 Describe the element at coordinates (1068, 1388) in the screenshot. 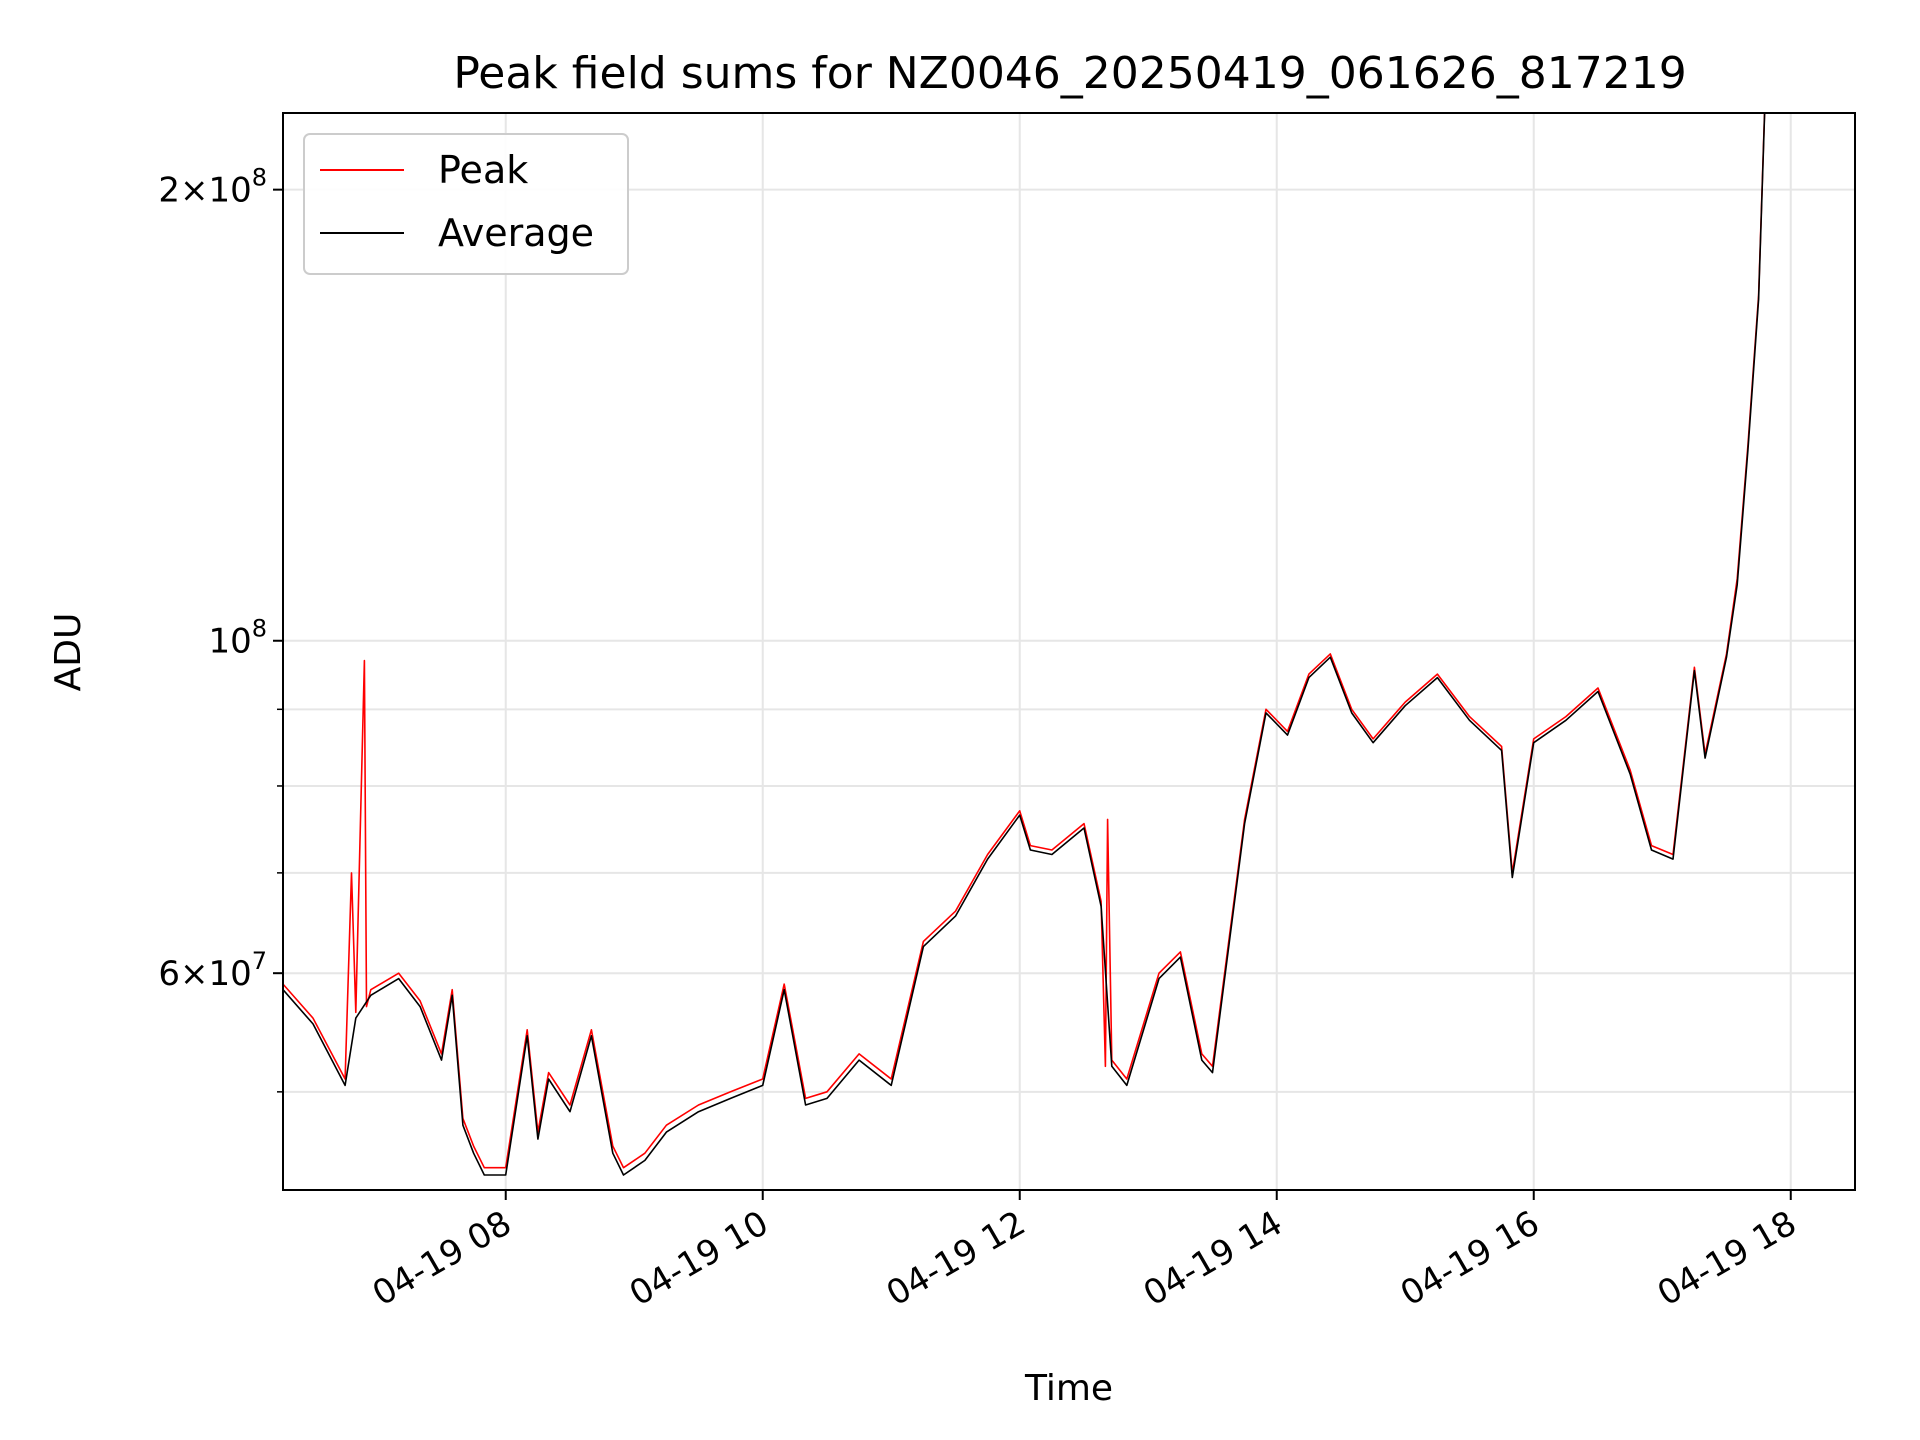

I see `x-axis-label: Time` at that location.